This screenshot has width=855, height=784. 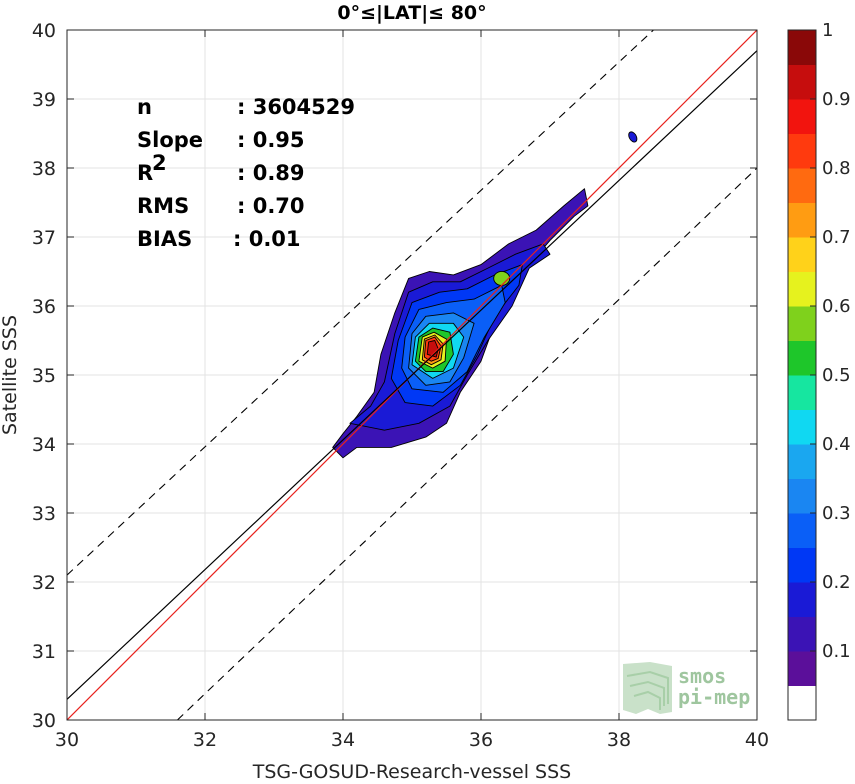 What do you see at coordinates (836, 237) in the screenshot?
I see `colorbar-tick-label: 0.7` at bounding box center [836, 237].